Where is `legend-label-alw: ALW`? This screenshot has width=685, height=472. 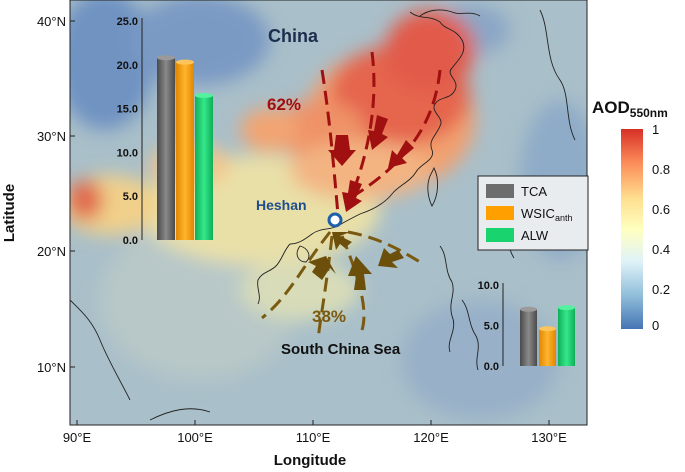 legend-label-alw: ALW is located at coordinates (535, 235).